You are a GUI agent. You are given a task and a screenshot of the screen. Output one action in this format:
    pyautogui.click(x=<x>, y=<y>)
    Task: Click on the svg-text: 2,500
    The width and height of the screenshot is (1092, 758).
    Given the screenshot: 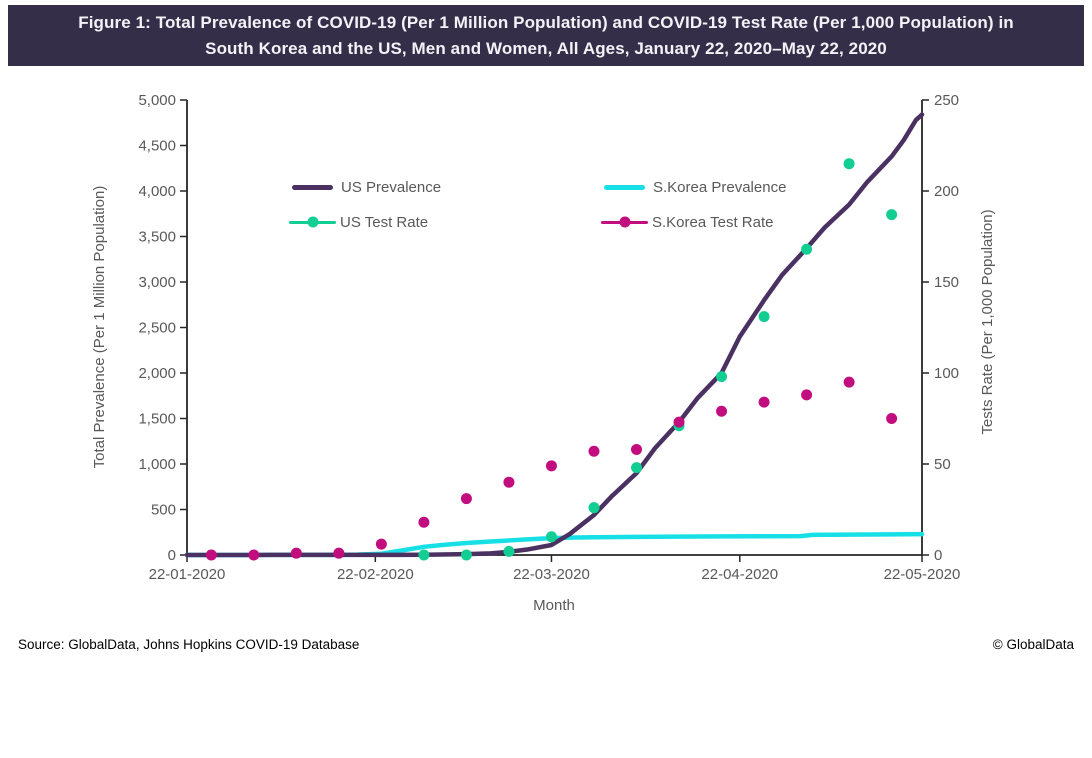 What is the action you would take?
    pyautogui.click(x=157, y=328)
    